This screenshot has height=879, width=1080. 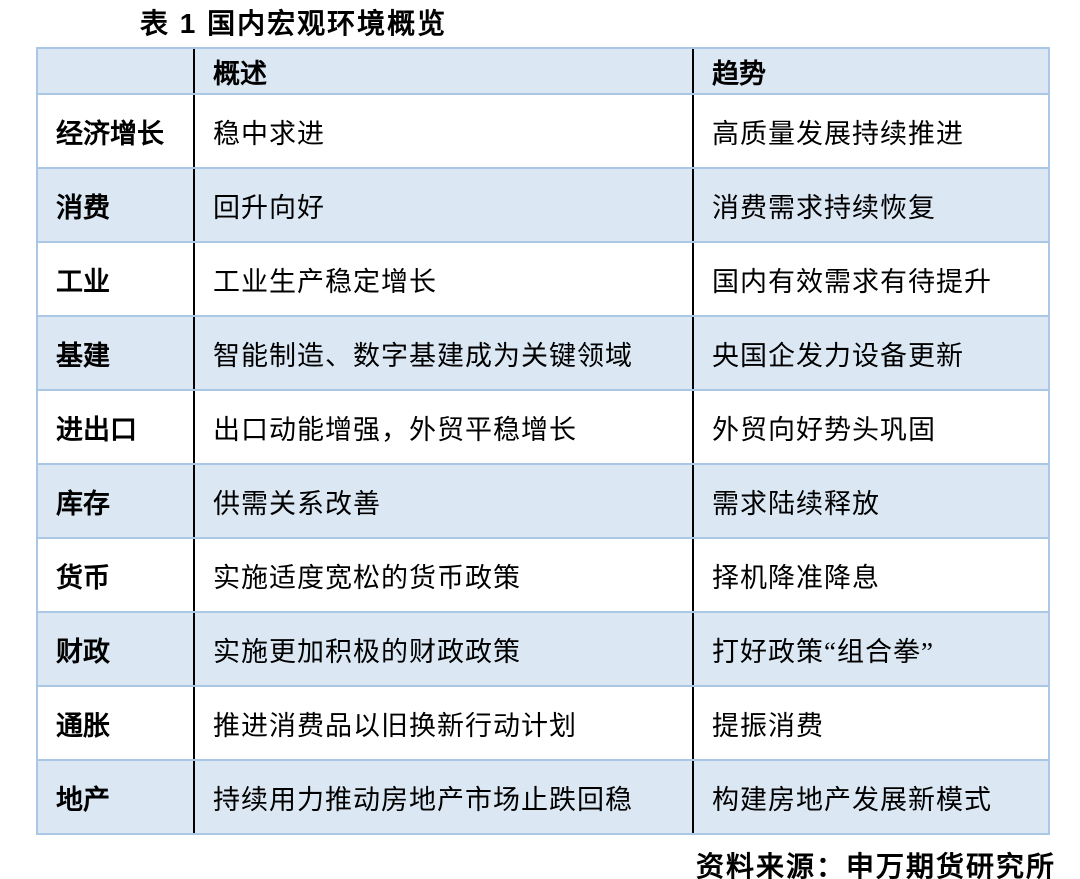 What do you see at coordinates (443, 279) in the screenshot?
I see `overview-cell: 工业生产稳定增长` at bounding box center [443, 279].